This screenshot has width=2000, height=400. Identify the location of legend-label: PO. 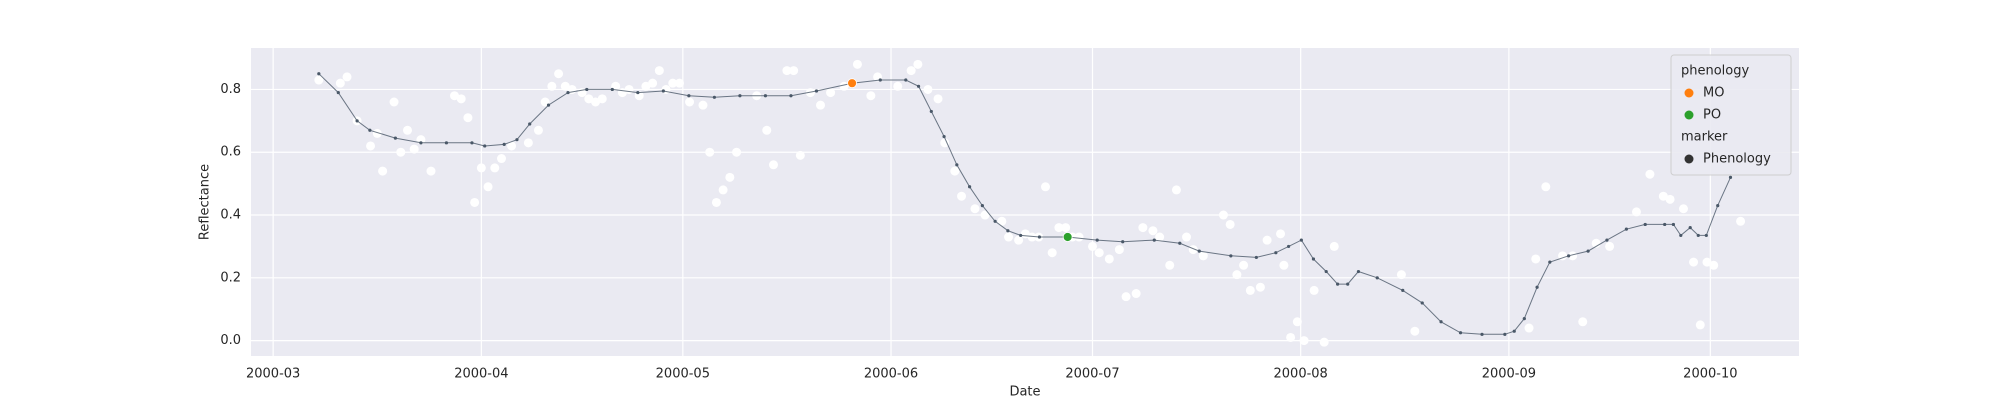
(1712, 115).